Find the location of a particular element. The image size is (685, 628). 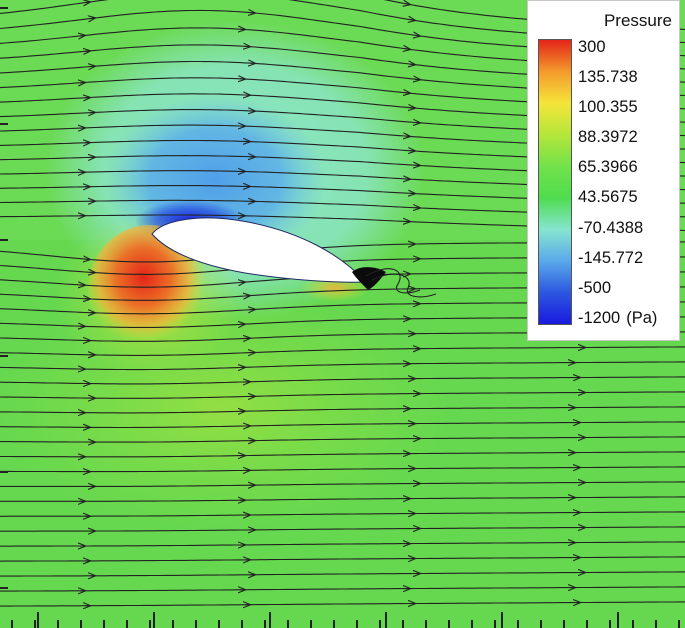

legend-level-value: 43.5675 is located at coordinates (608, 197).